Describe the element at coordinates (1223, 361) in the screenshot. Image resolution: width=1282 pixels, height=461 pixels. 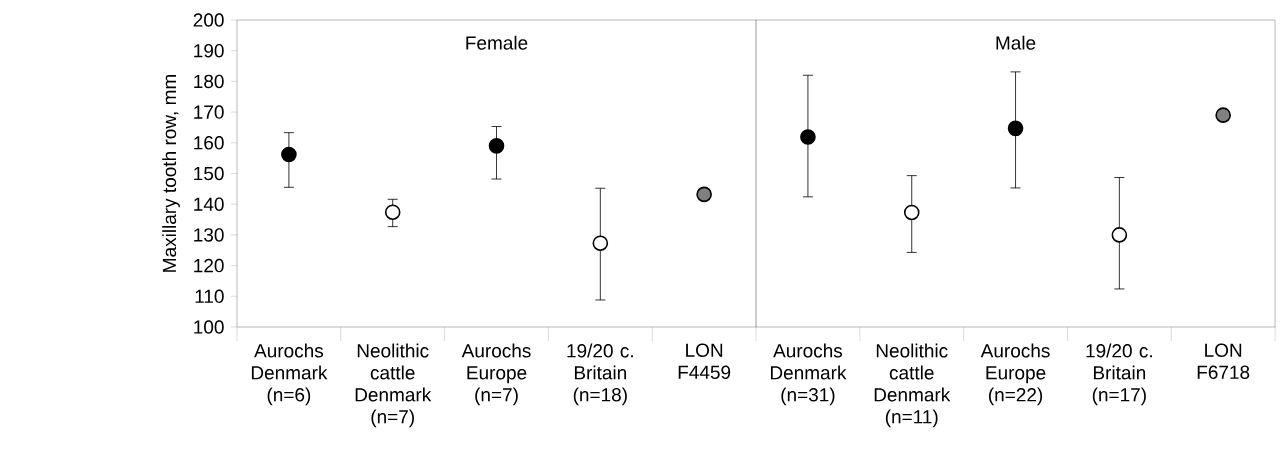
I see `x-tick-label: LON F6718` at that location.